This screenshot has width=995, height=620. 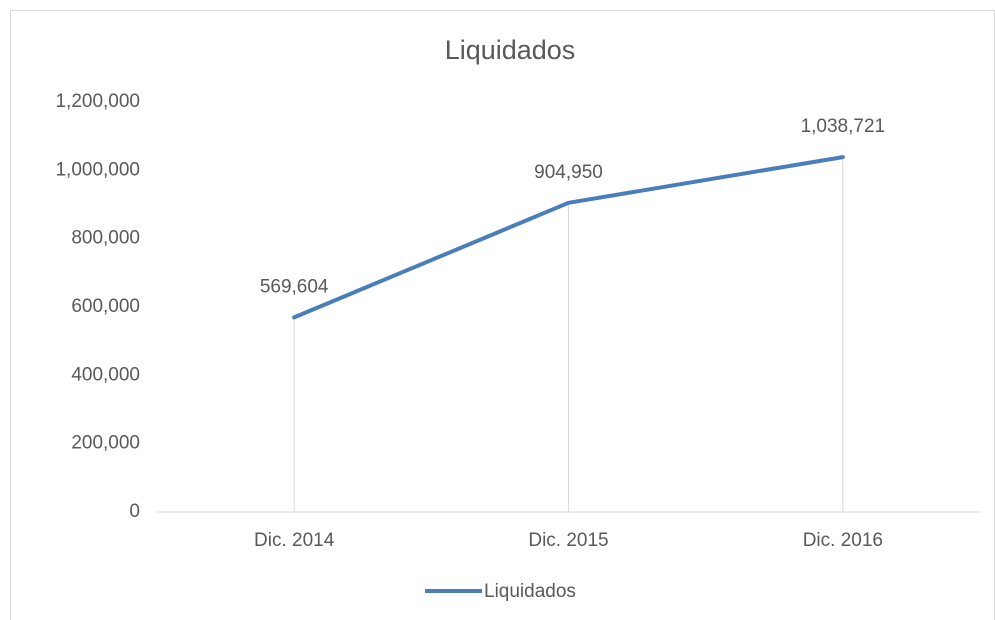 I want to click on x-tick-label: Dic. 2014, so click(x=294, y=540).